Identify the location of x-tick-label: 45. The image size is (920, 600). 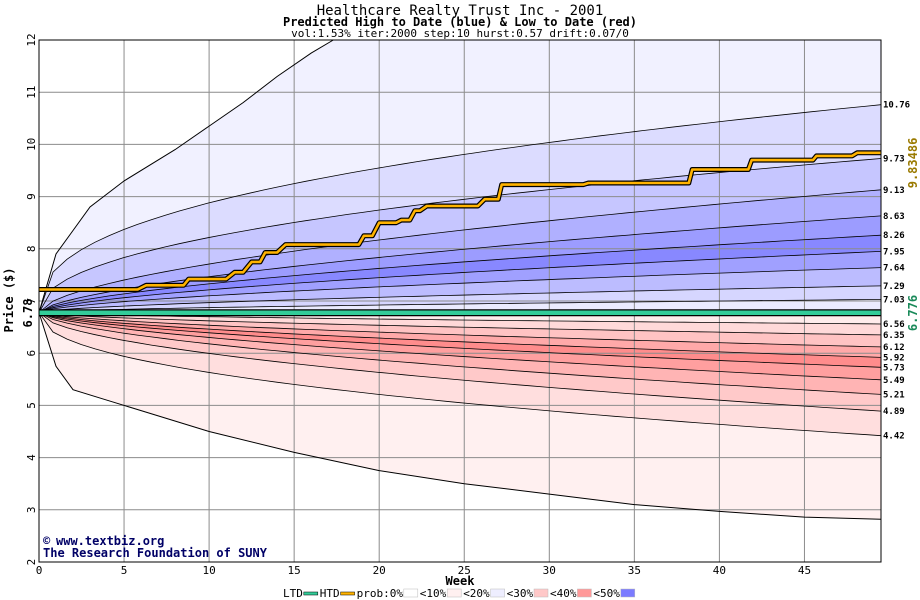
(804, 570).